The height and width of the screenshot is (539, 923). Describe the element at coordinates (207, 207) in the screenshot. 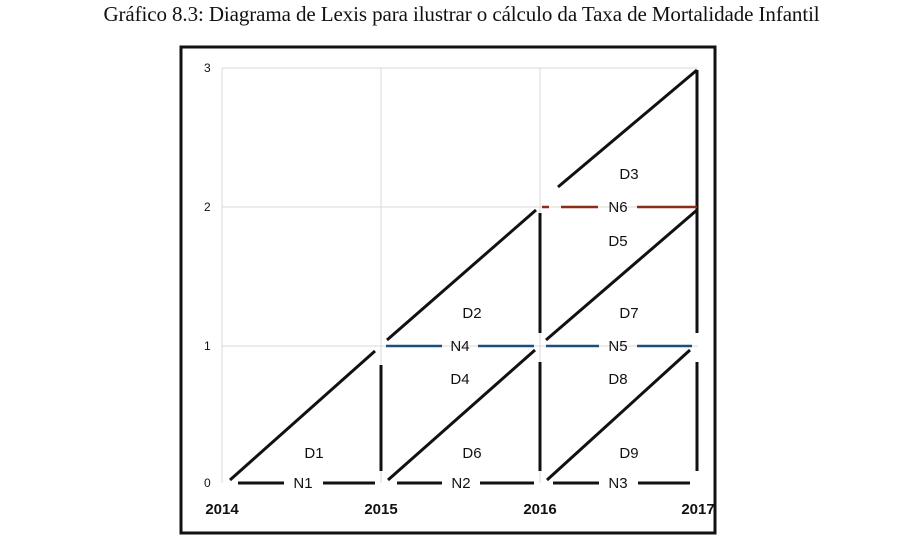

I see `y-tick-2: 2` at that location.